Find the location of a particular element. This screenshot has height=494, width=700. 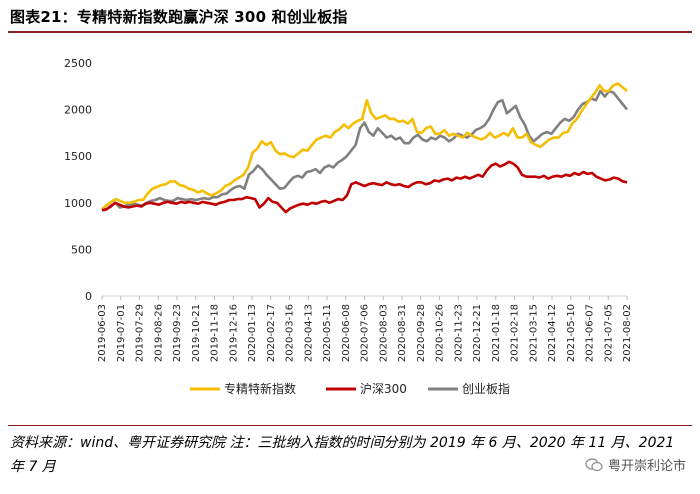

x-tick-label: 2021-04-12 is located at coordinates (552, 333).